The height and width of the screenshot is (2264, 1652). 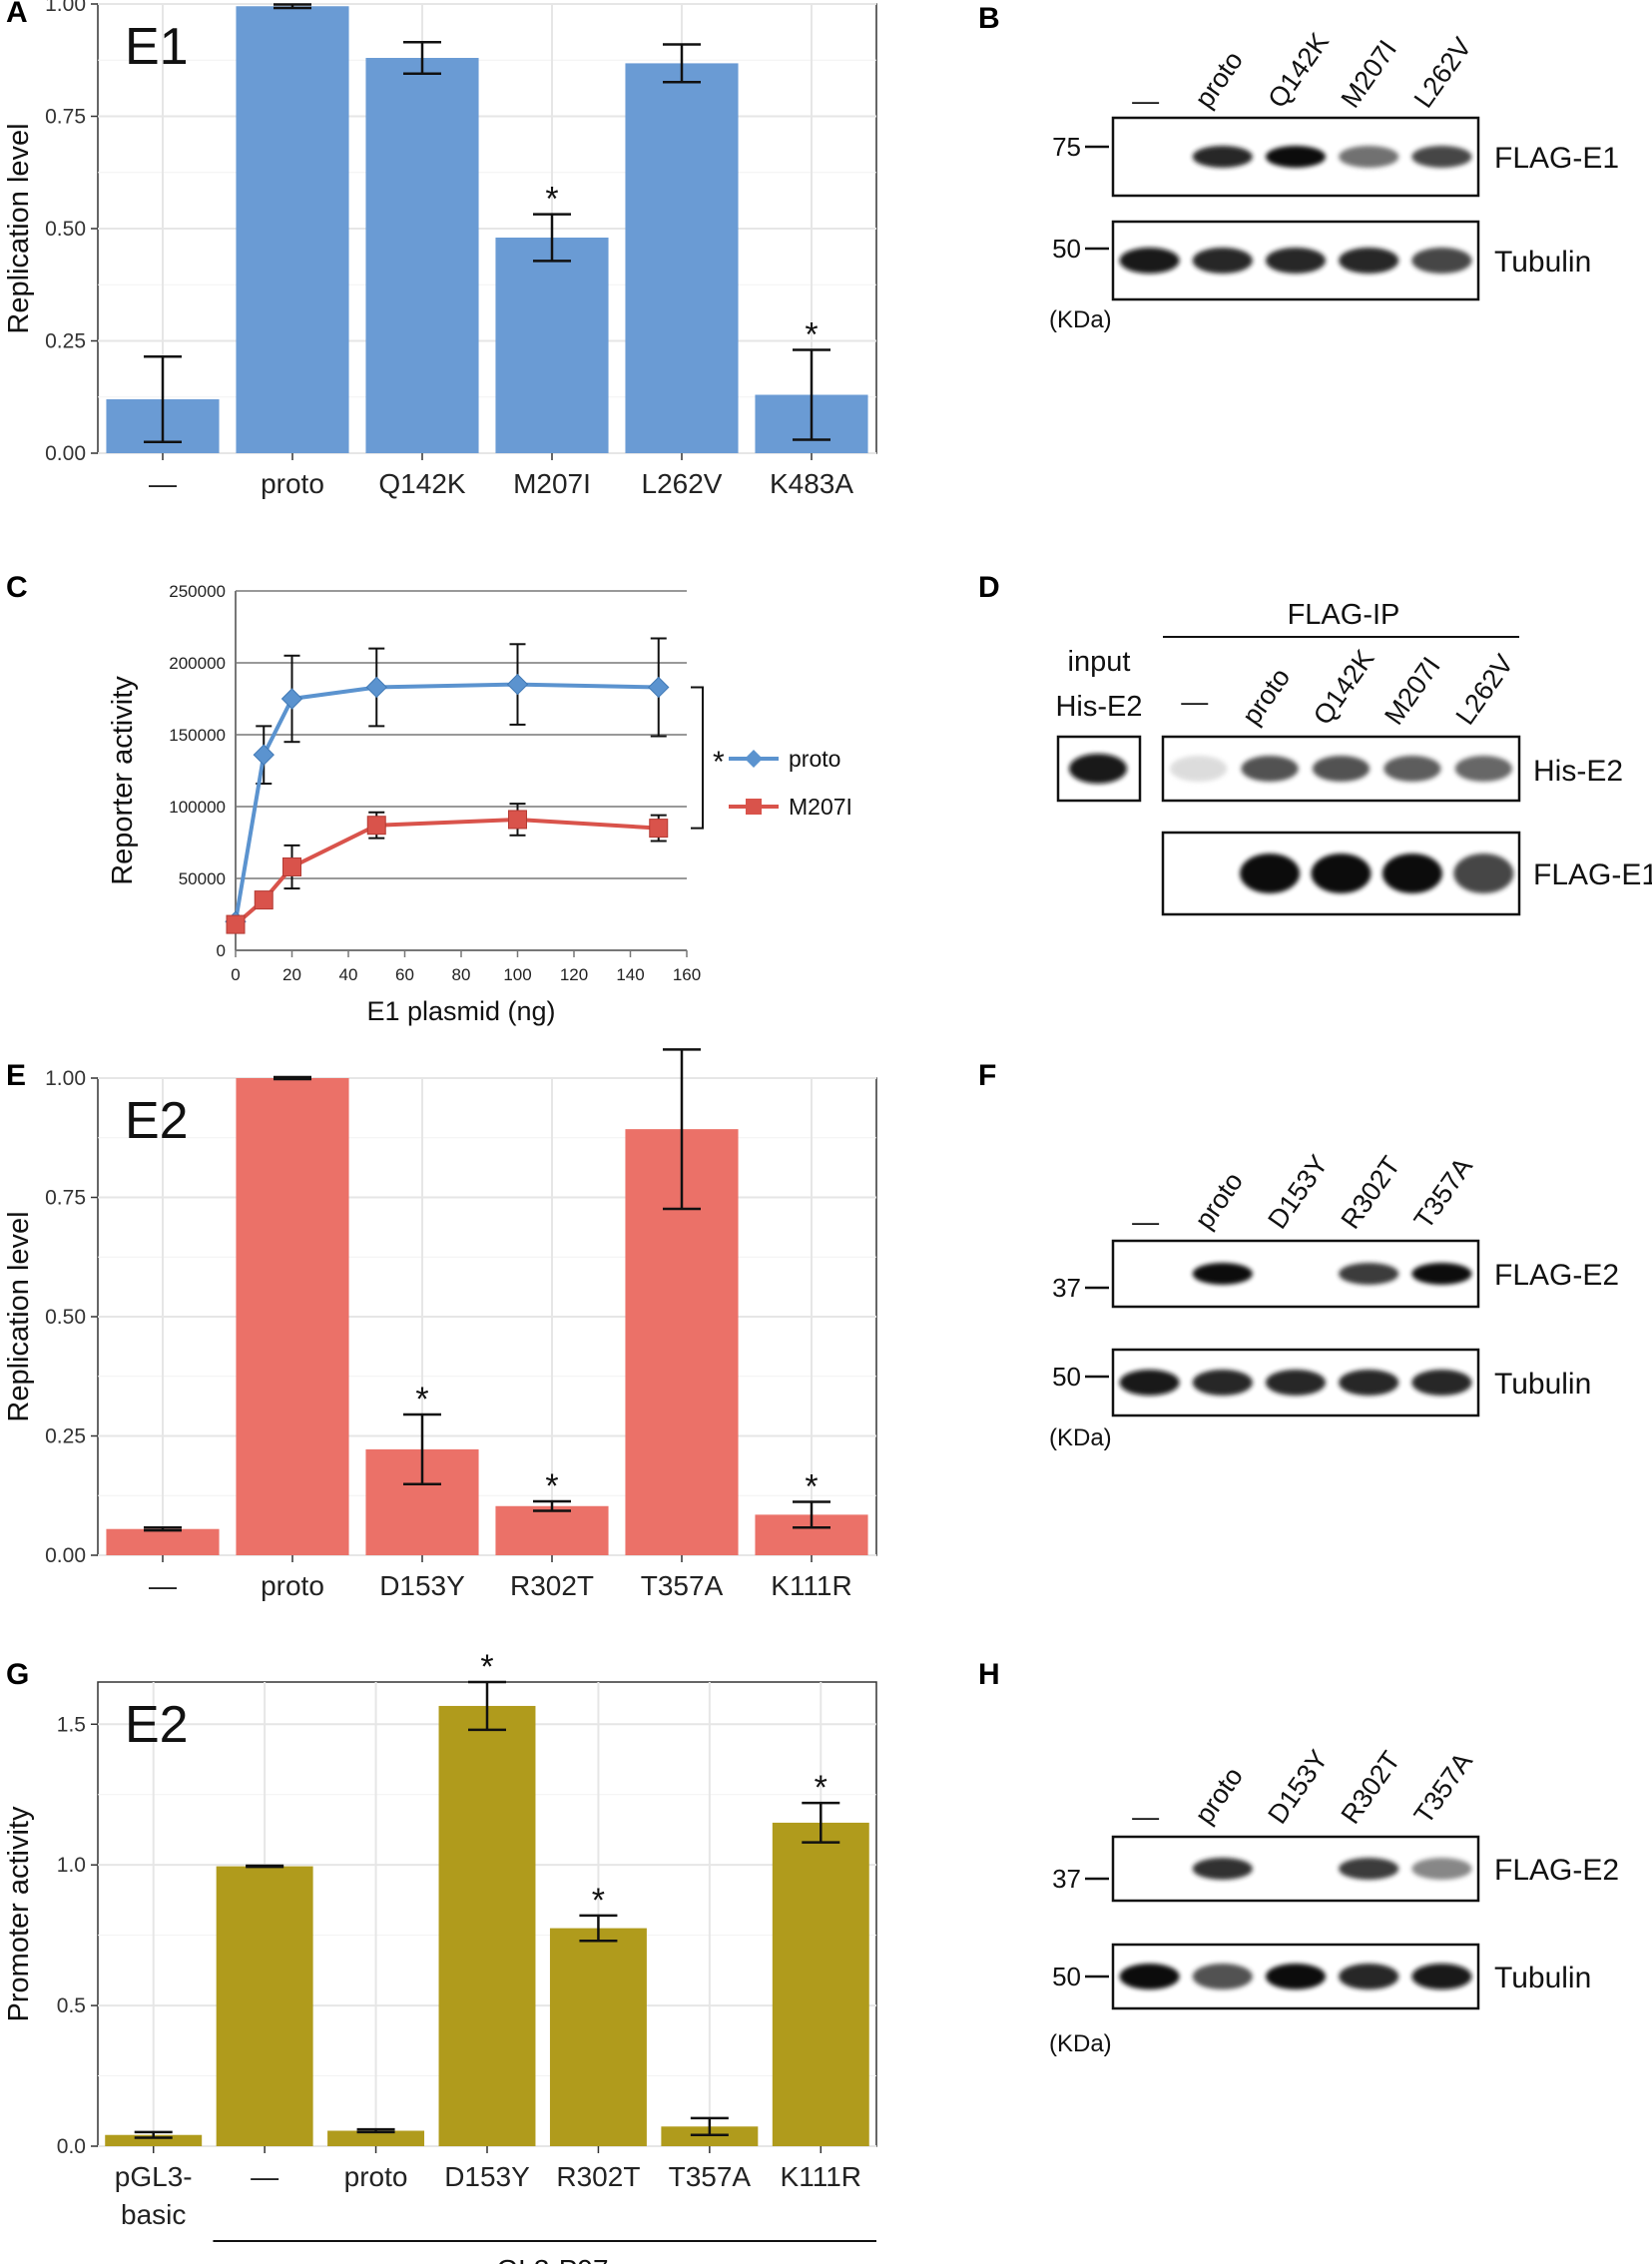 I want to click on y-tick-label: 0.75, so click(x=65, y=1198).